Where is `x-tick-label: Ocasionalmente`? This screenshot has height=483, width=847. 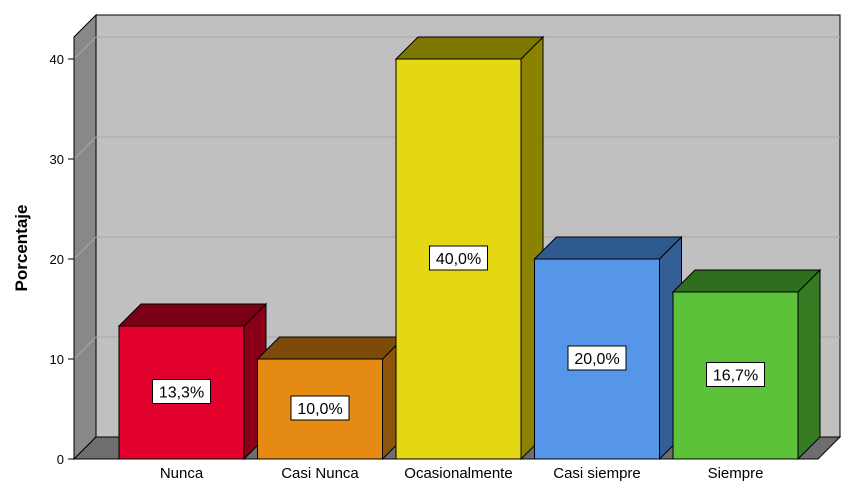
x-tick-label: Ocasionalmente is located at coordinates (458, 473).